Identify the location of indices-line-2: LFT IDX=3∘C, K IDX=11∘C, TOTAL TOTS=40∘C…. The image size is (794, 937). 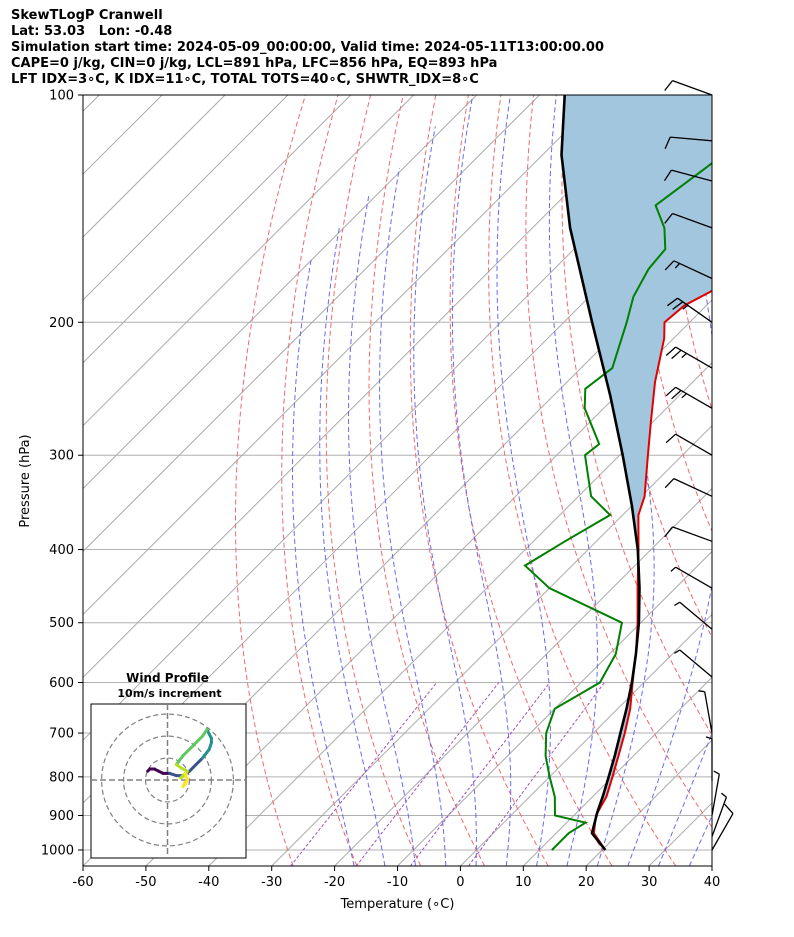
(245, 79).